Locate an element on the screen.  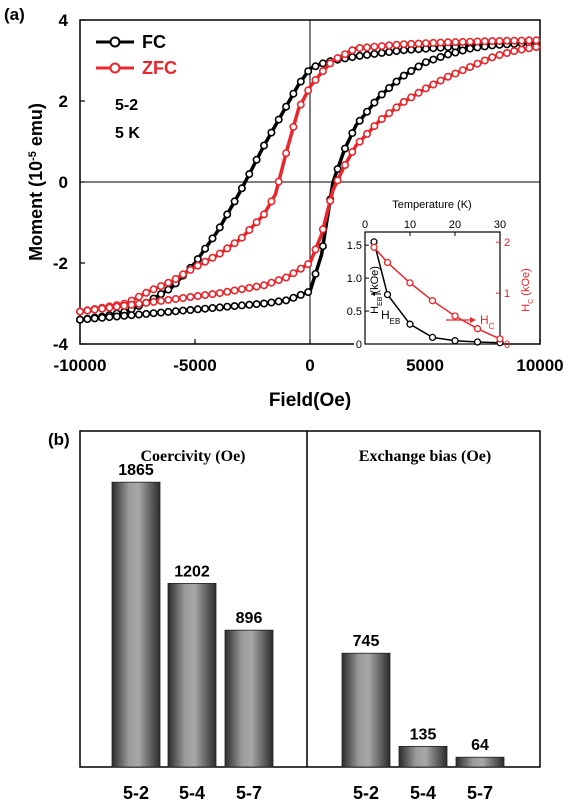
category-label: 5-7 is located at coordinates (249, 793).